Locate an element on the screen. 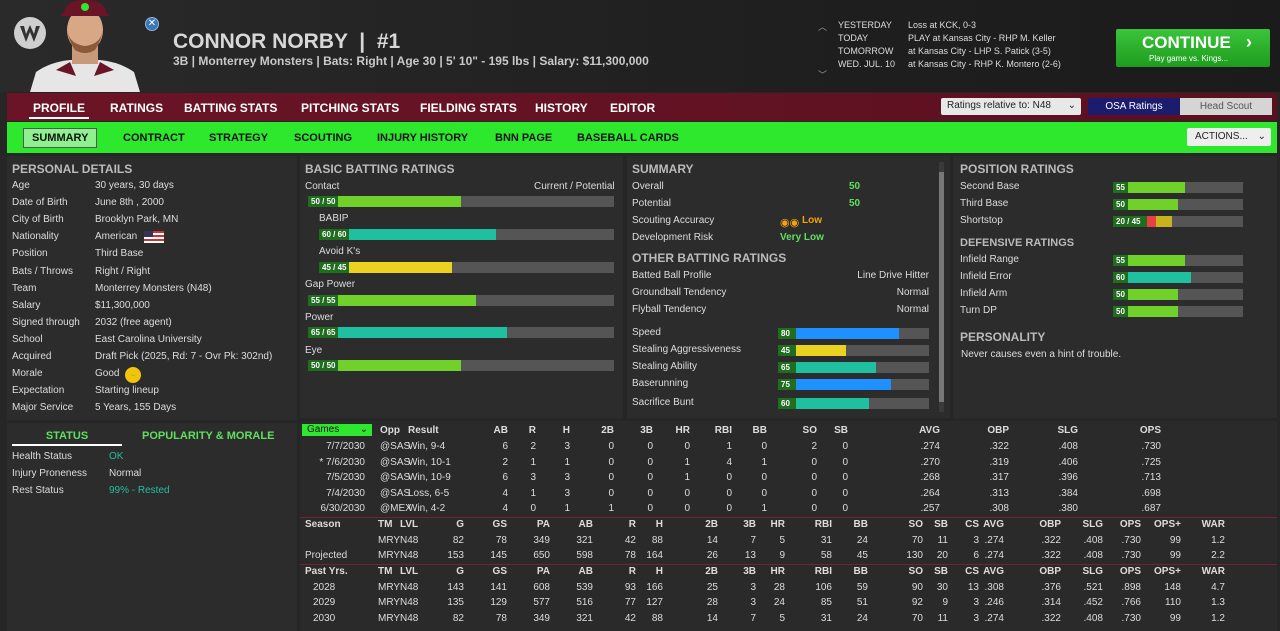 This screenshot has width=1280, height=631. game-cell: .322 is located at coordinates (999, 446).